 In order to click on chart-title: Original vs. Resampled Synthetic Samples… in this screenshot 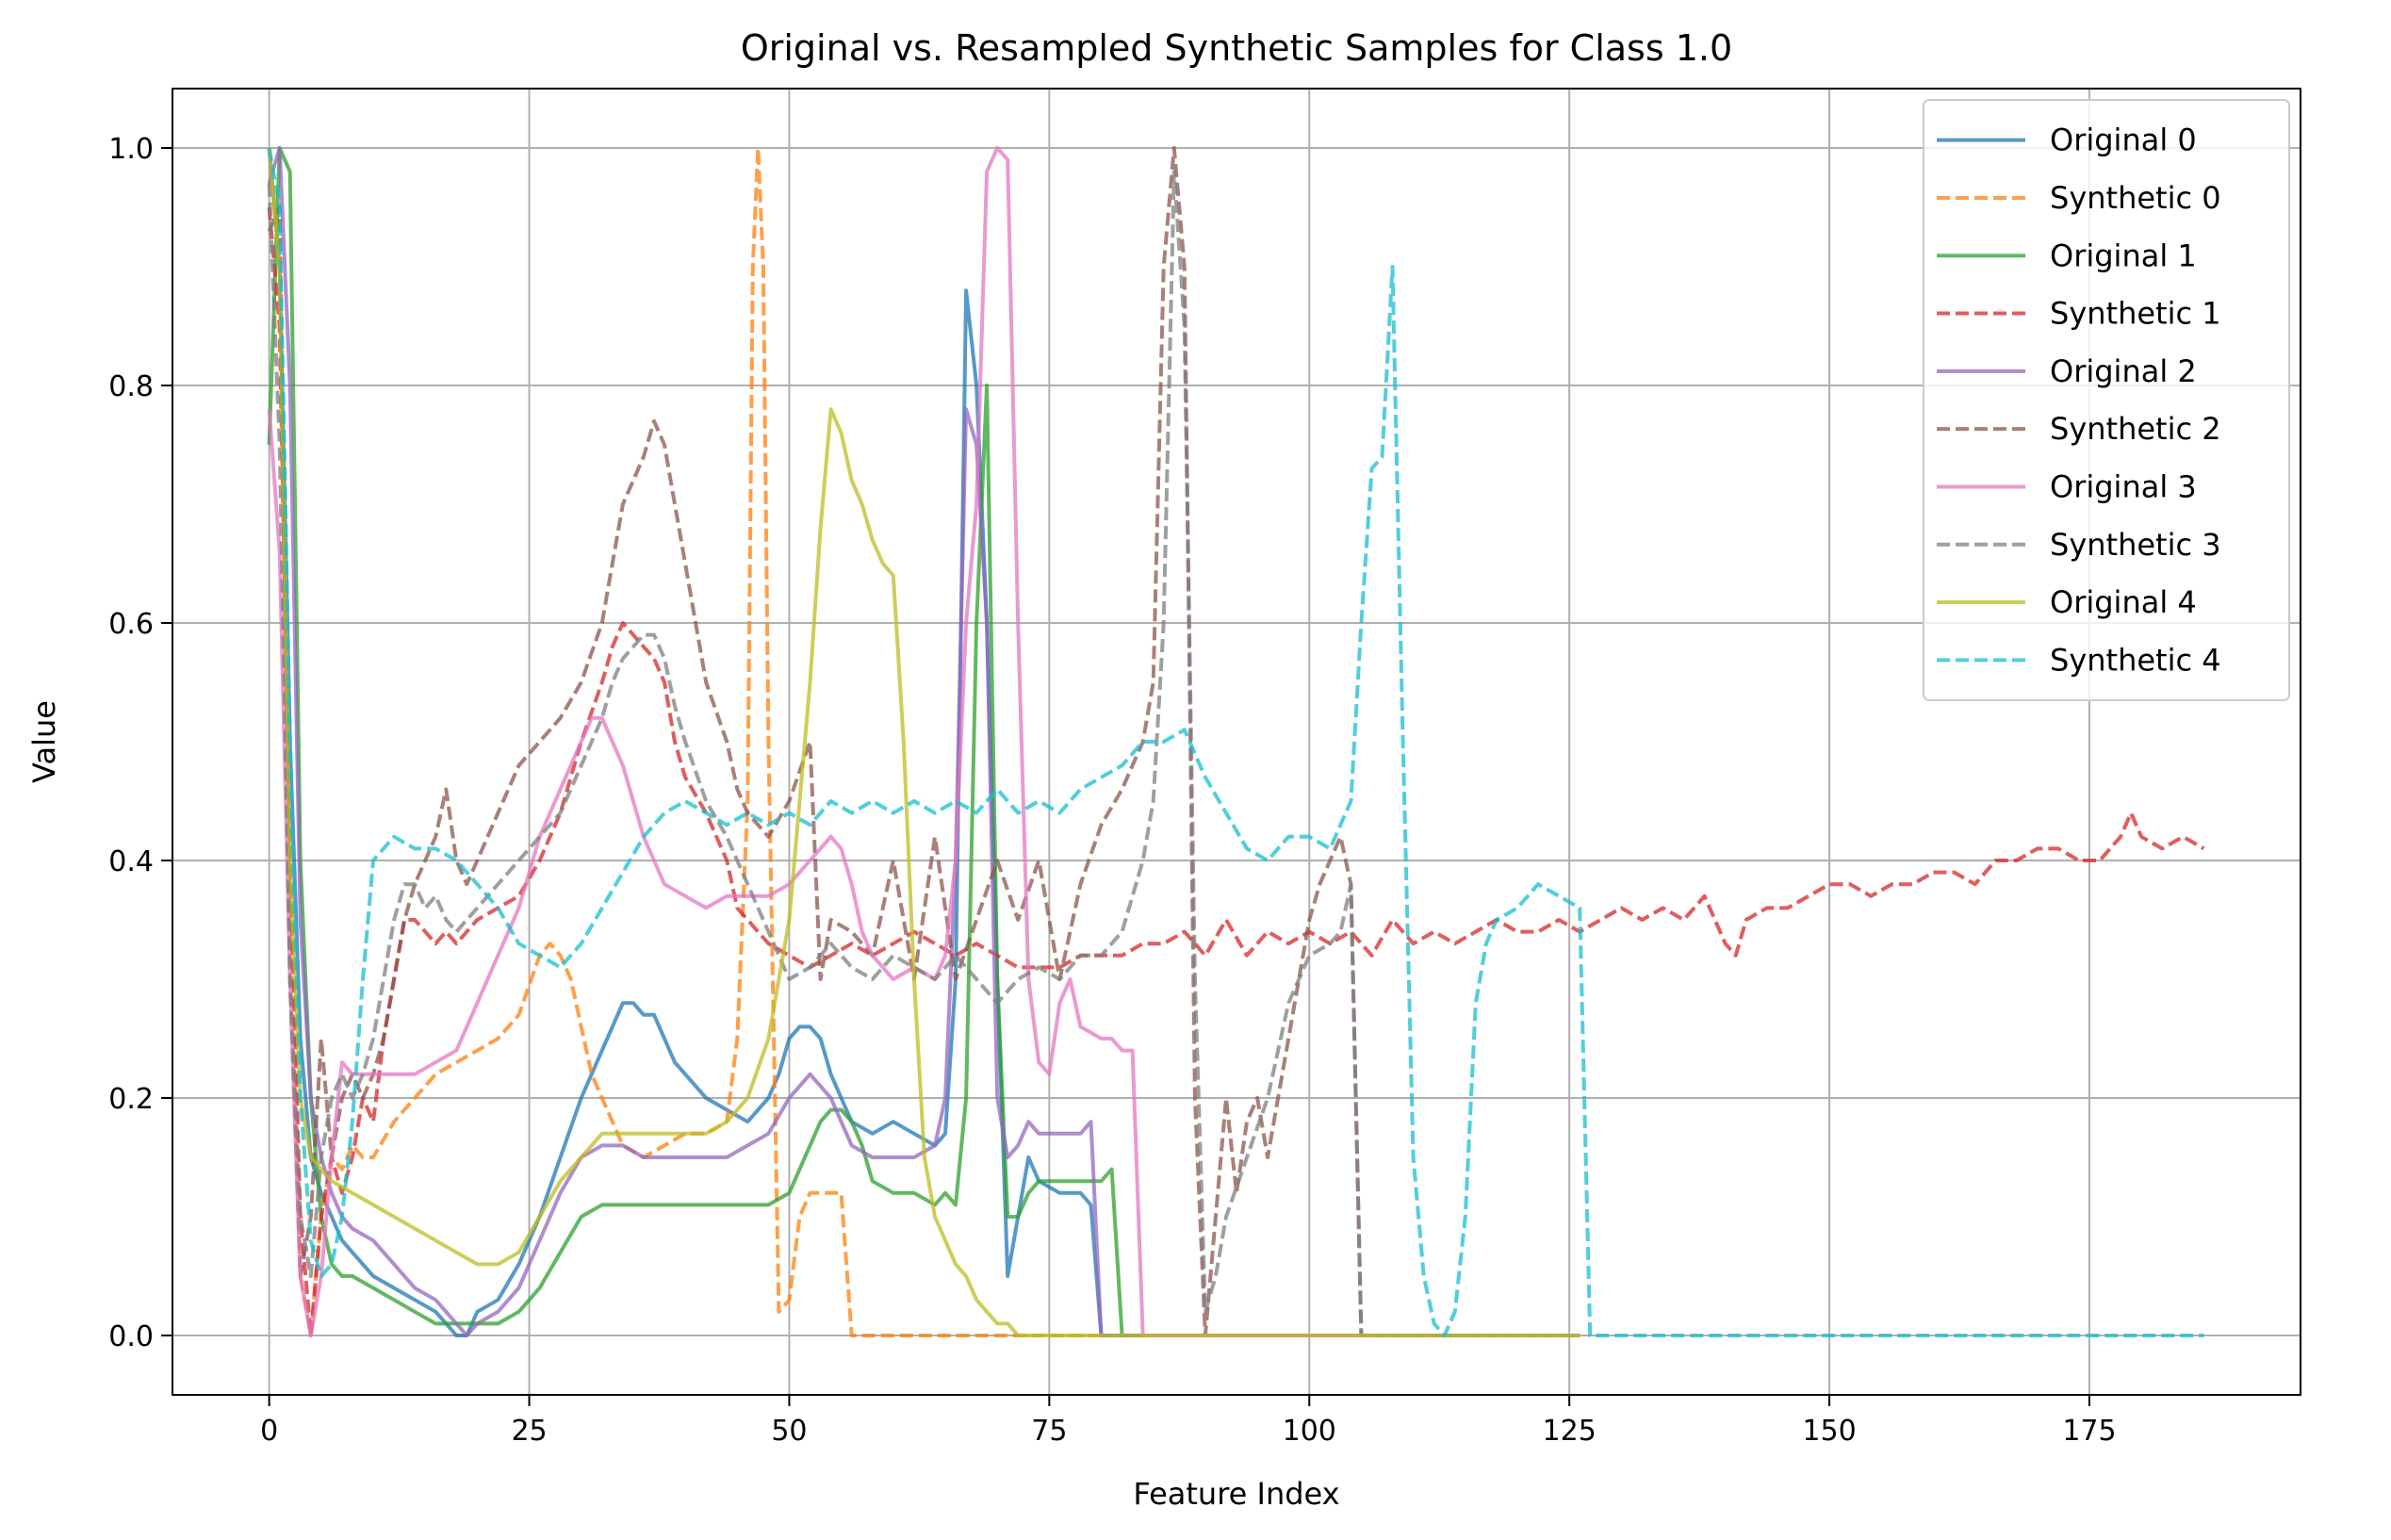, I will do `click(1236, 48)`.